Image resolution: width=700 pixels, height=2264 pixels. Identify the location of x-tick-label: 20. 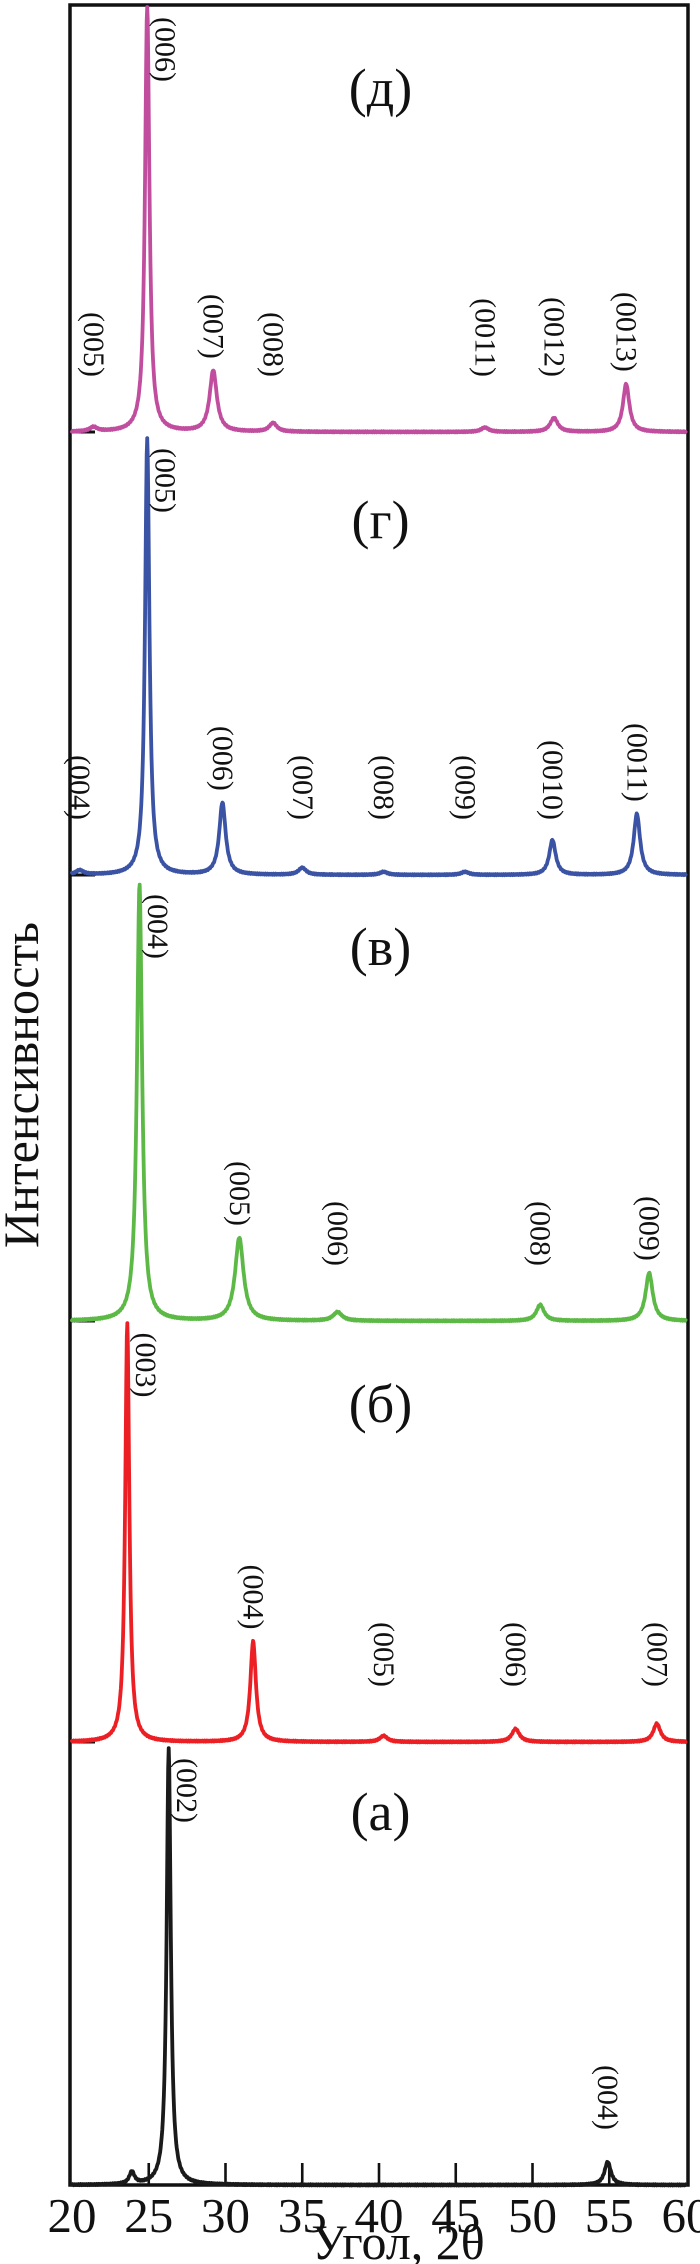
(72, 2215).